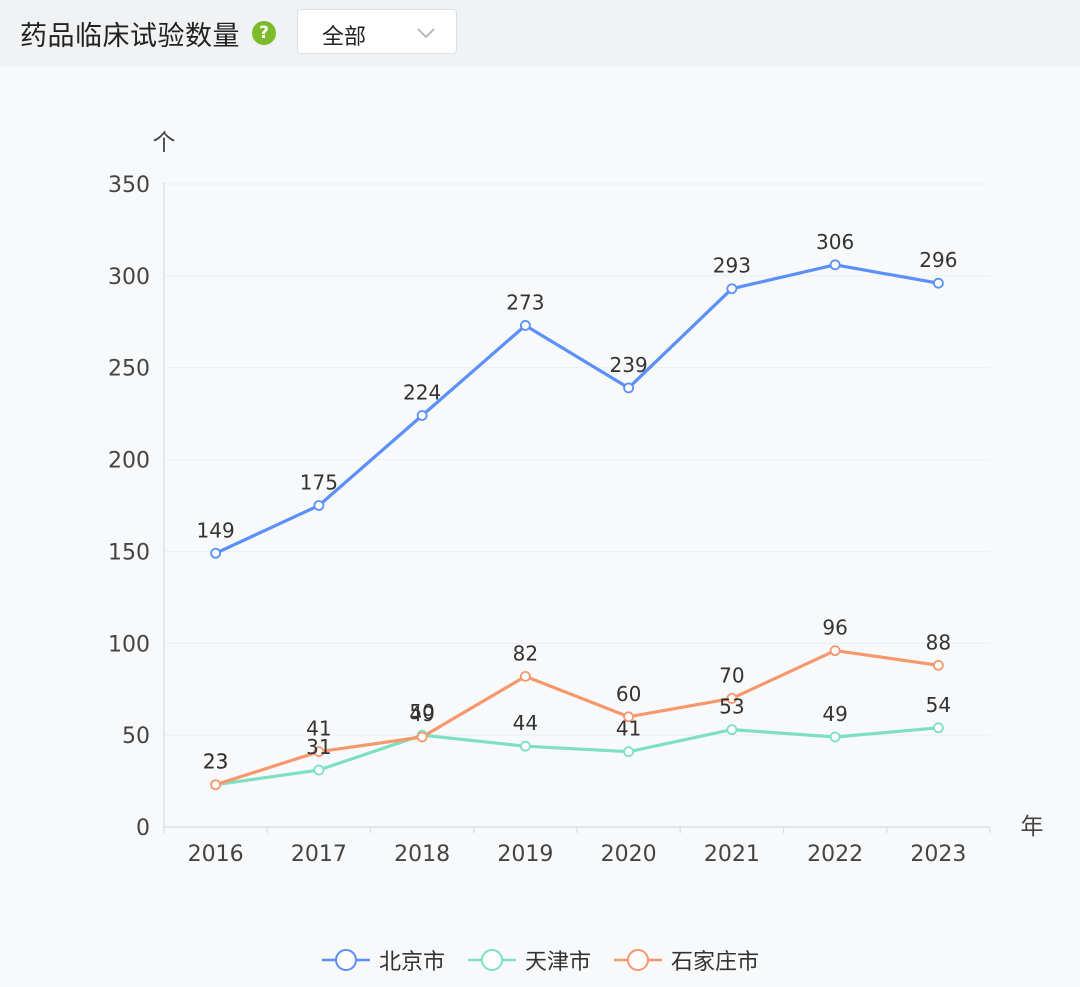 Image resolution: width=1080 pixels, height=987 pixels. I want to click on y-tick-label: 200, so click(129, 461).